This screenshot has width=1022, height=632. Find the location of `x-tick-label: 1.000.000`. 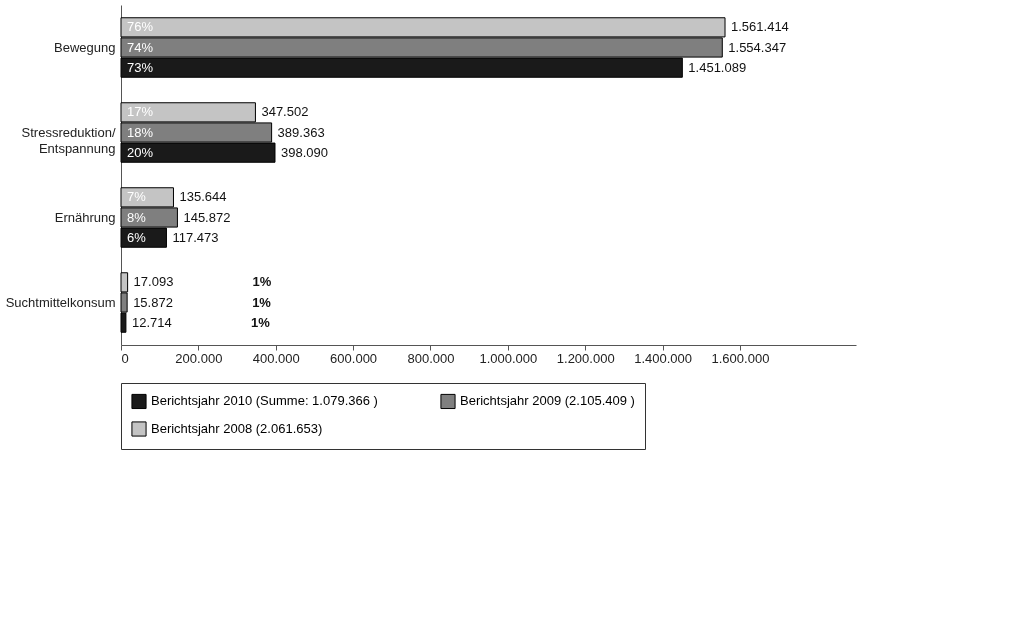

x-tick-label: 1.000.000 is located at coordinates (508, 358).